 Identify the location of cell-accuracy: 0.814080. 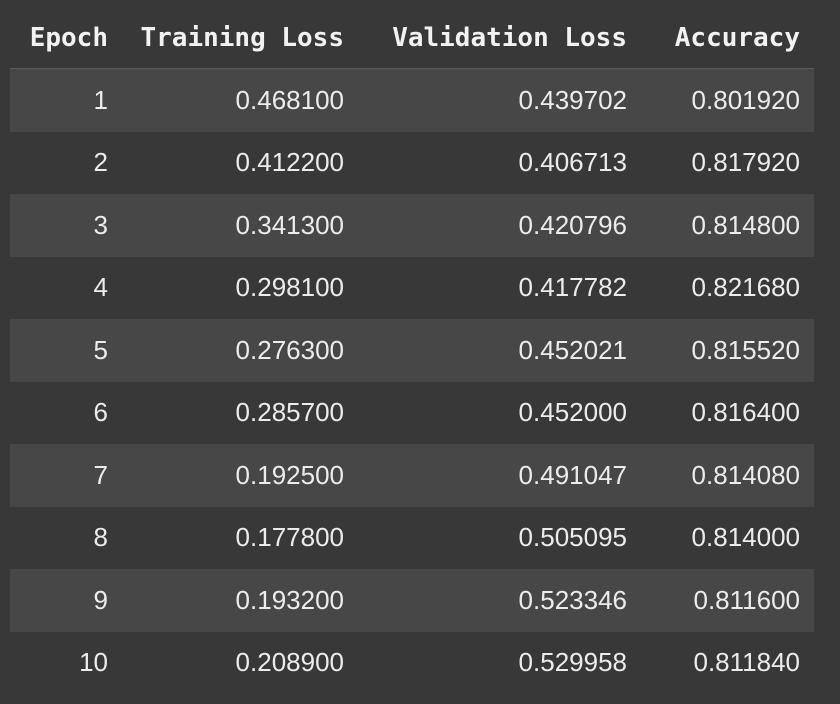
(727, 475).